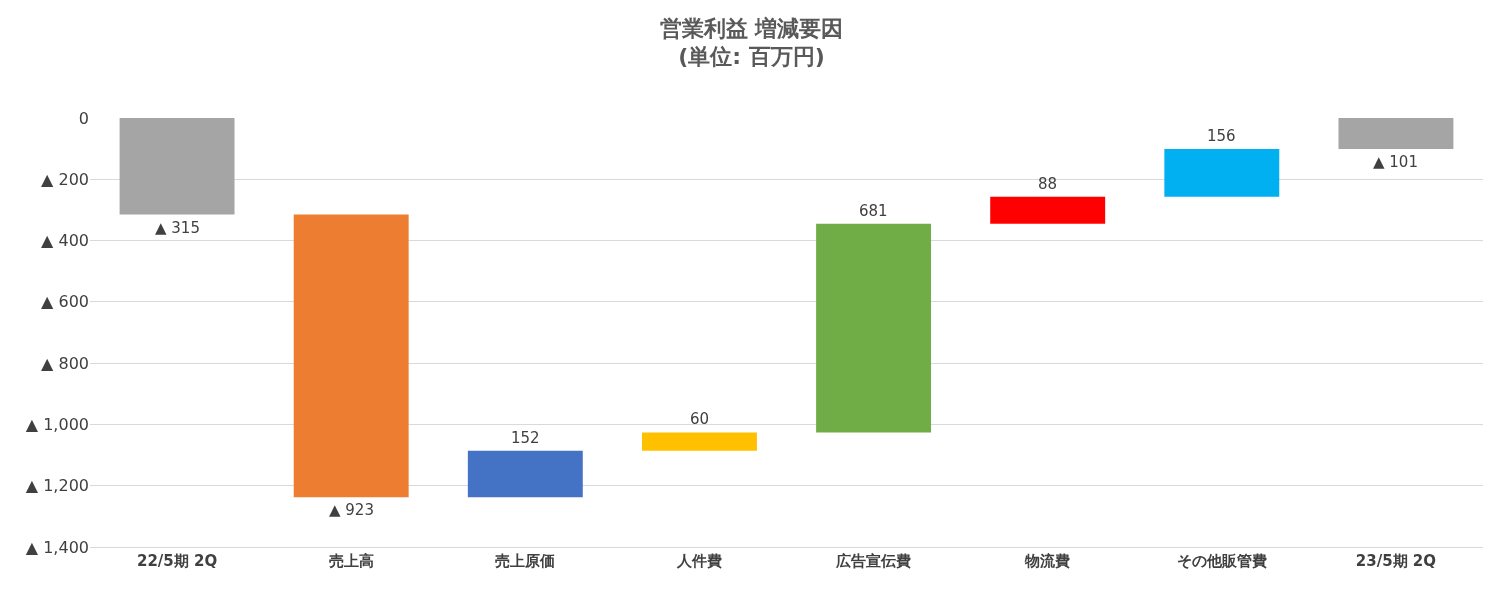 The height and width of the screenshot is (597, 1503). What do you see at coordinates (873, 561) in the screenshot?
I see `x-tick-label: 広告宣伝費` at bounding box center [873, 561].